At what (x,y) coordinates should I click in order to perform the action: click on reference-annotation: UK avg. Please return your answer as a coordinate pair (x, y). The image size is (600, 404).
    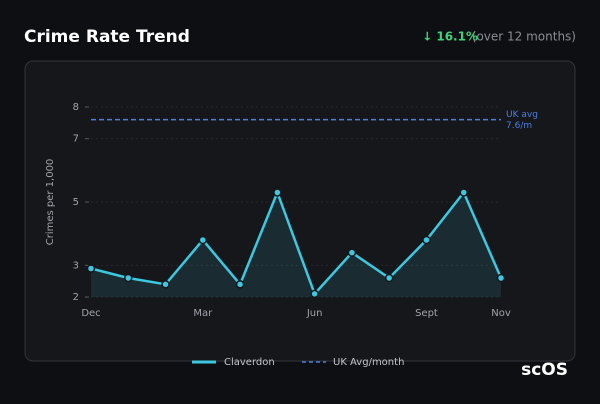
    Looking at the image, I should click on (522, 115).